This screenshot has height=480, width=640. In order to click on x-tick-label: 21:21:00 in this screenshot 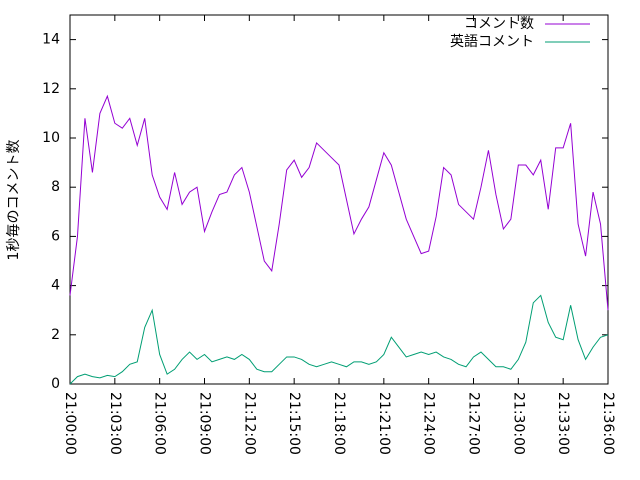, I will do `click(384, 423)`.